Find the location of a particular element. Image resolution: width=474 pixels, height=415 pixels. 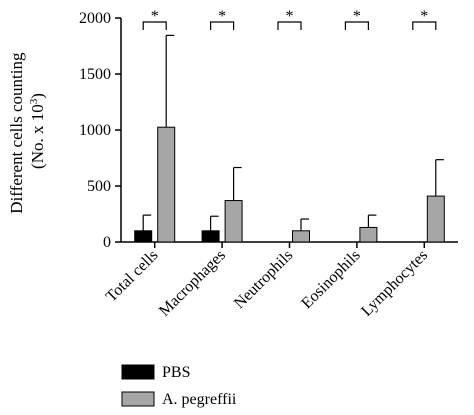

x-tick-label: Eosinophils is located at coordinates (330, 279).